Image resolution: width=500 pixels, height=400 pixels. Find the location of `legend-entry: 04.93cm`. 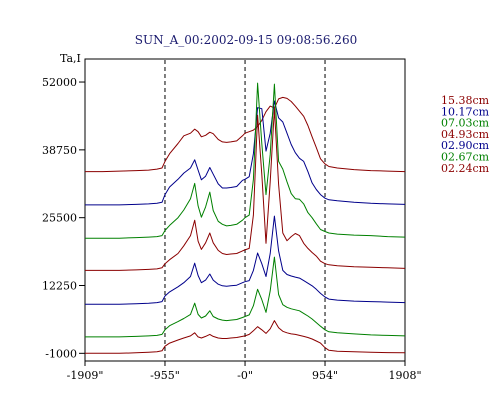

legend-entry: 04.93cm is located at coordinates (465, 134).